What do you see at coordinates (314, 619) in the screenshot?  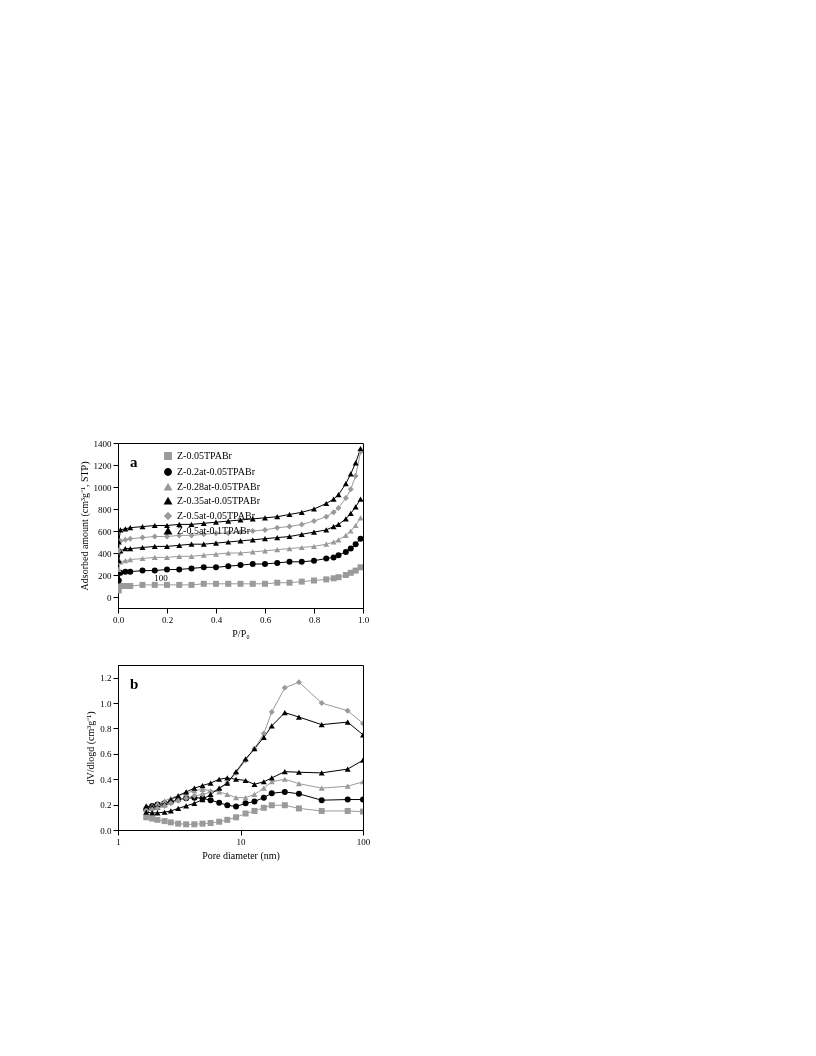 I see `x-tick-label: 0.8` at bounding box center [314, 619].